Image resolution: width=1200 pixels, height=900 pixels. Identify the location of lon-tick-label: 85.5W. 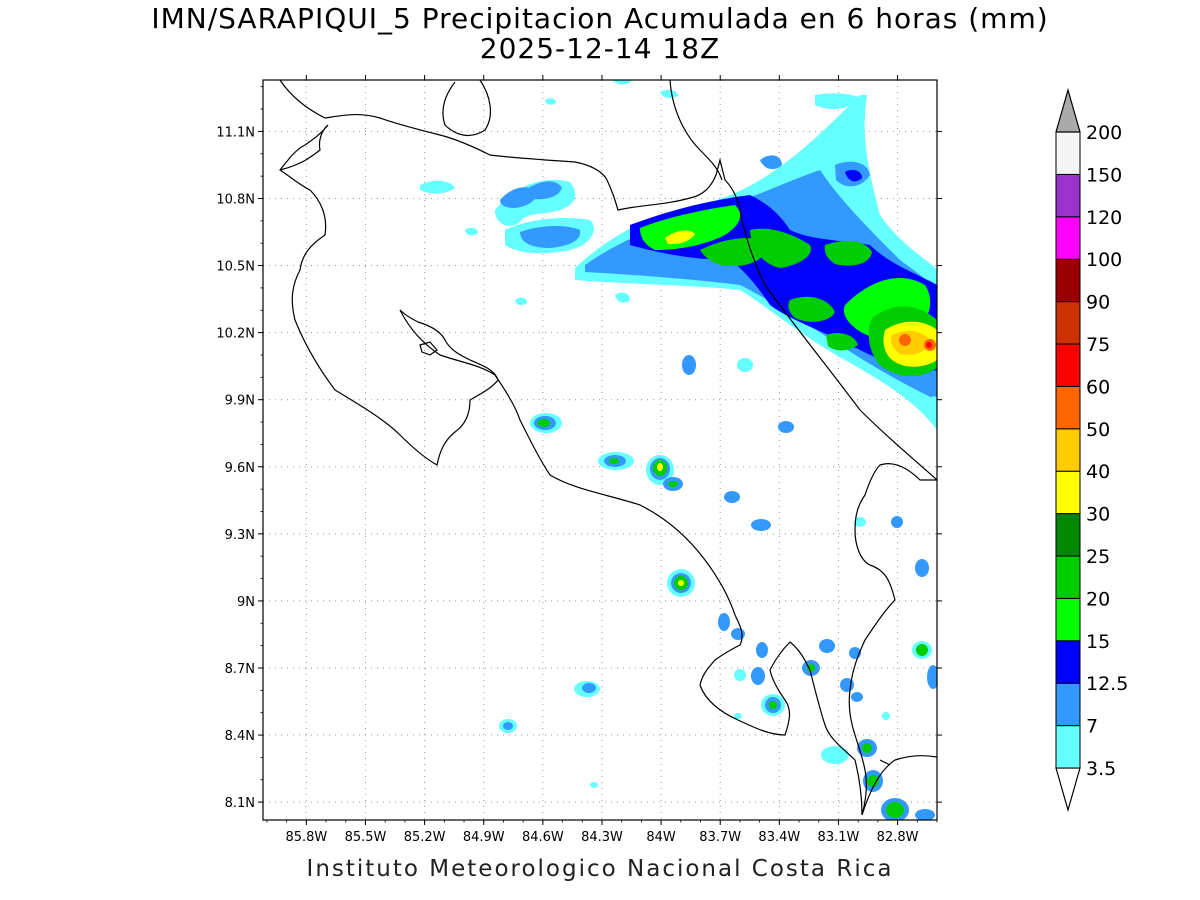
(366, 837).